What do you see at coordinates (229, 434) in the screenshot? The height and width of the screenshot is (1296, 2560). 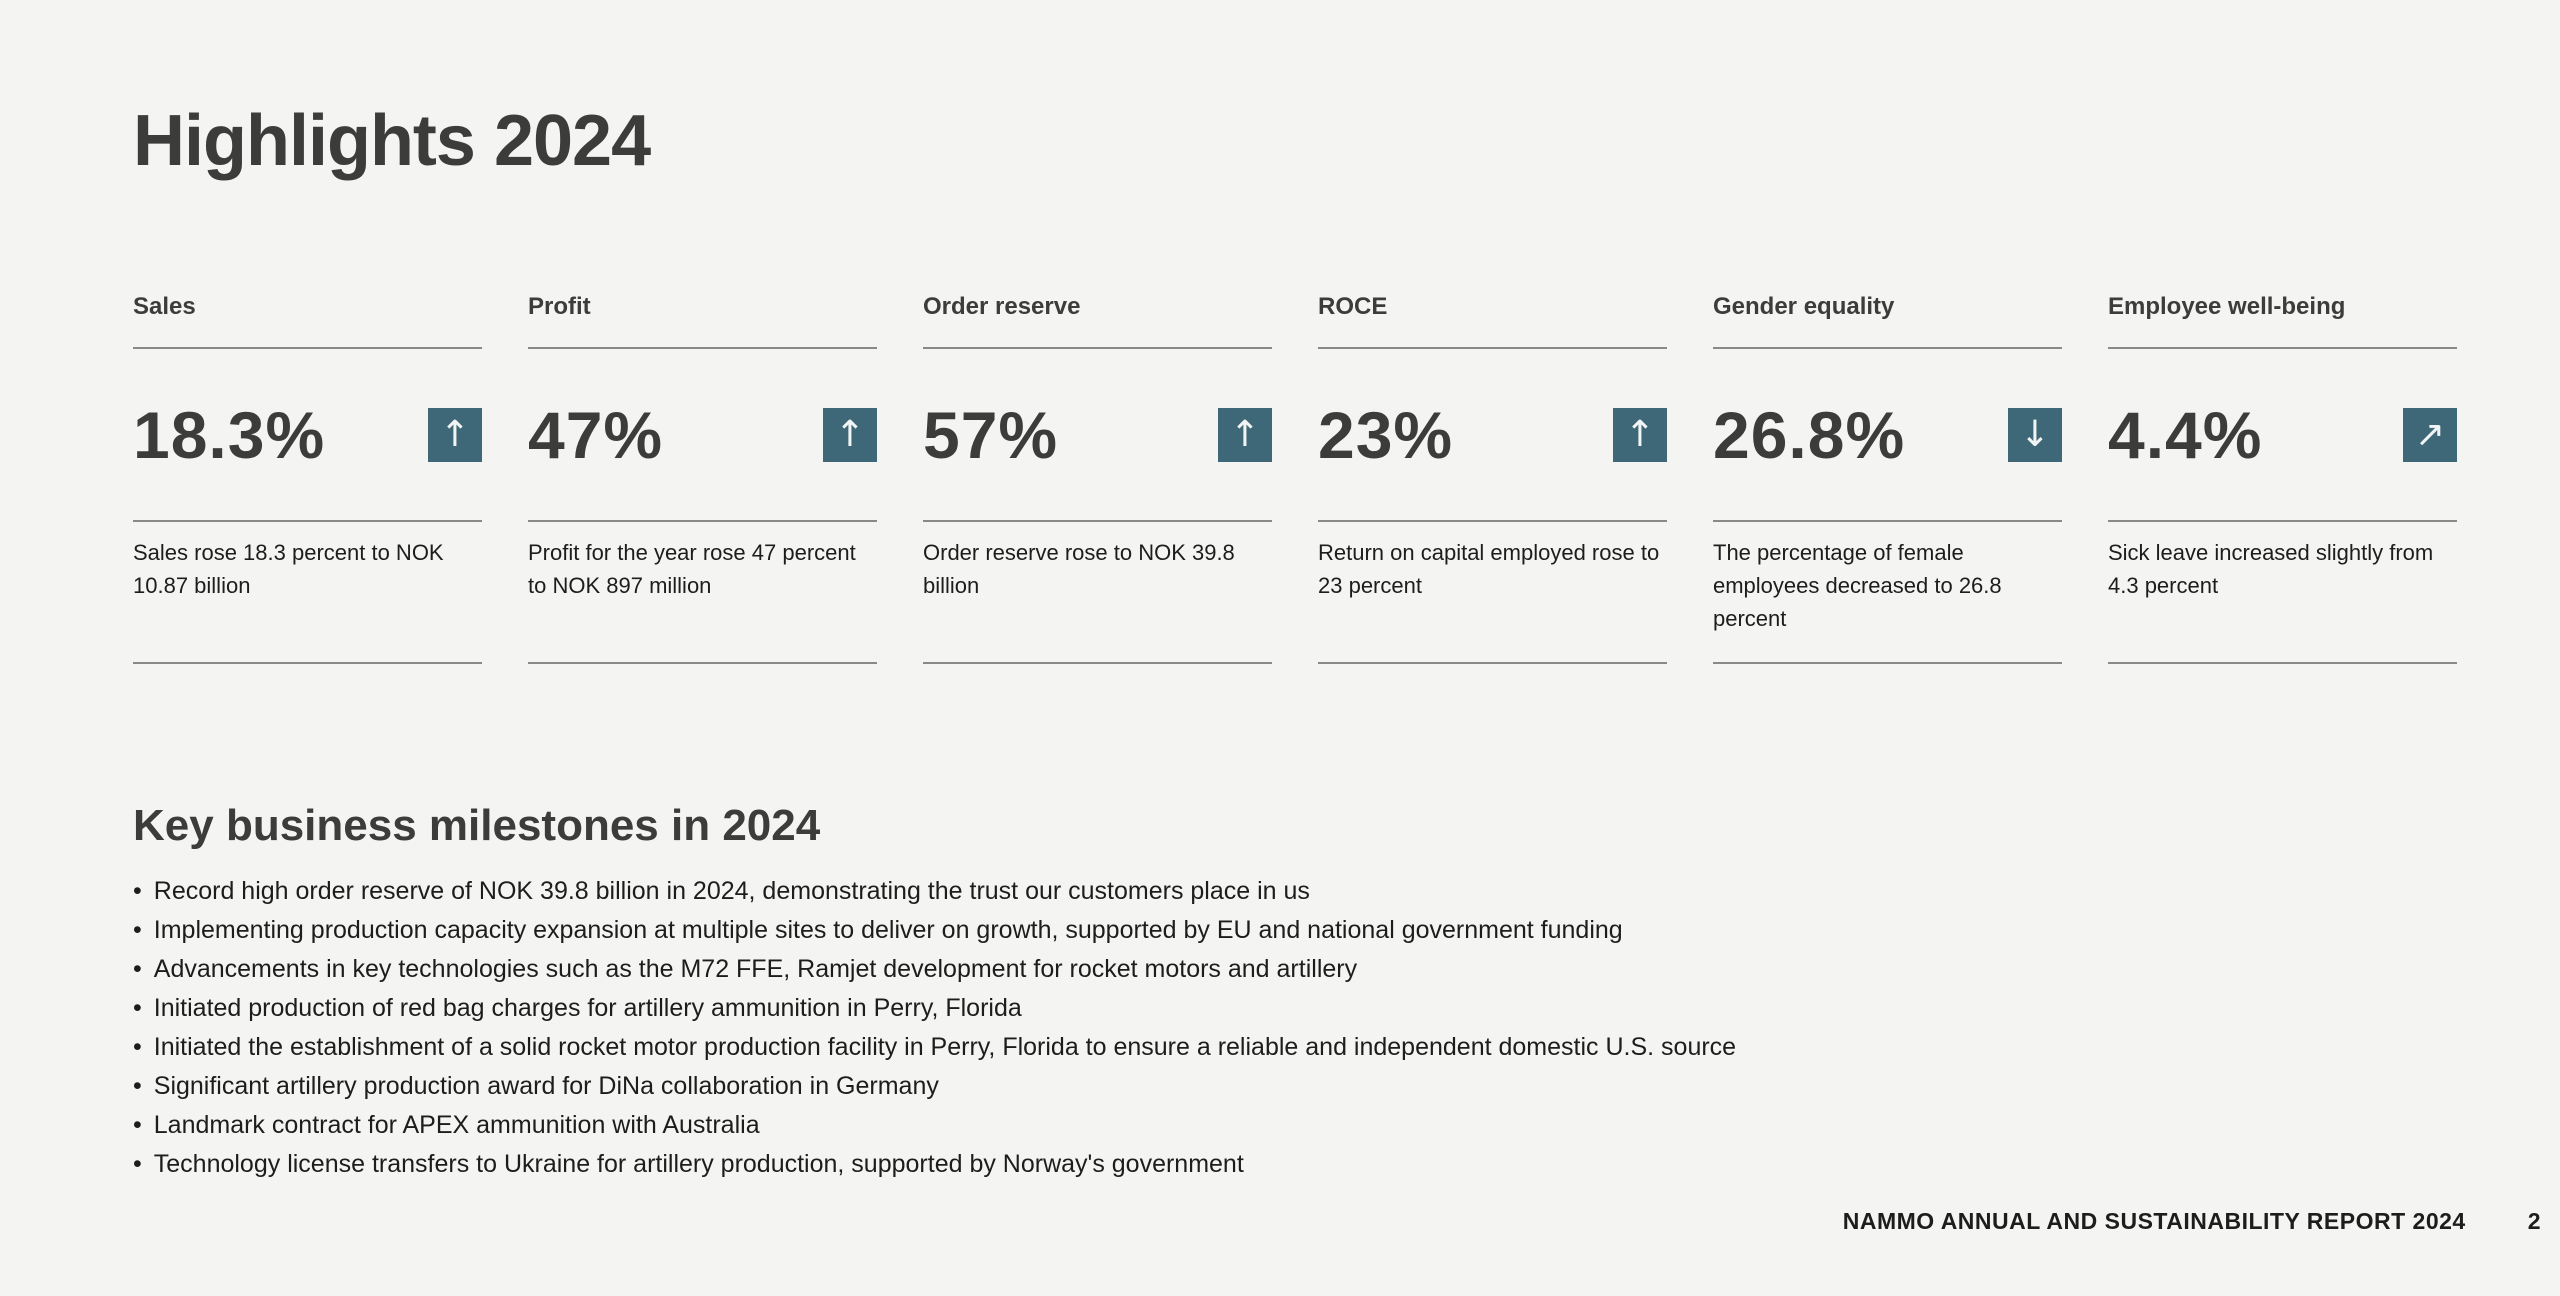 I see `stat-value: 18.3%` at bounding box center [229, 434].